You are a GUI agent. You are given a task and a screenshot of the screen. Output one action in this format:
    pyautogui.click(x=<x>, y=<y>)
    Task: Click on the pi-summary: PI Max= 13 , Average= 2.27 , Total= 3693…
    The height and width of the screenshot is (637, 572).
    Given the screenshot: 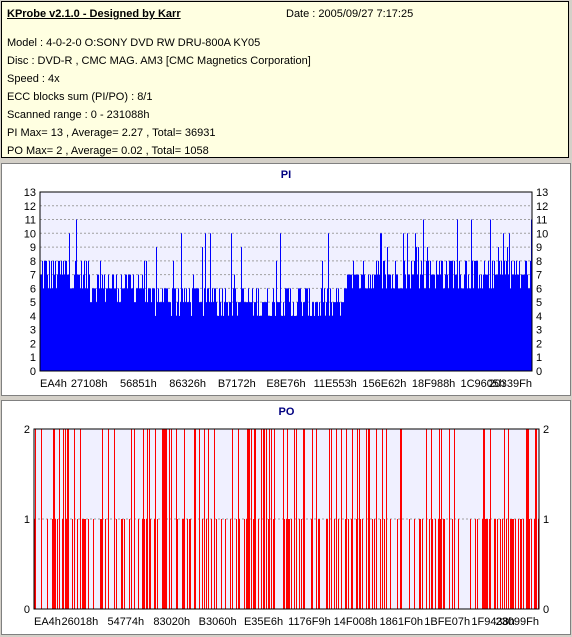 What is the action you would take?
    pyautogui.click(x=111, y=133)
    